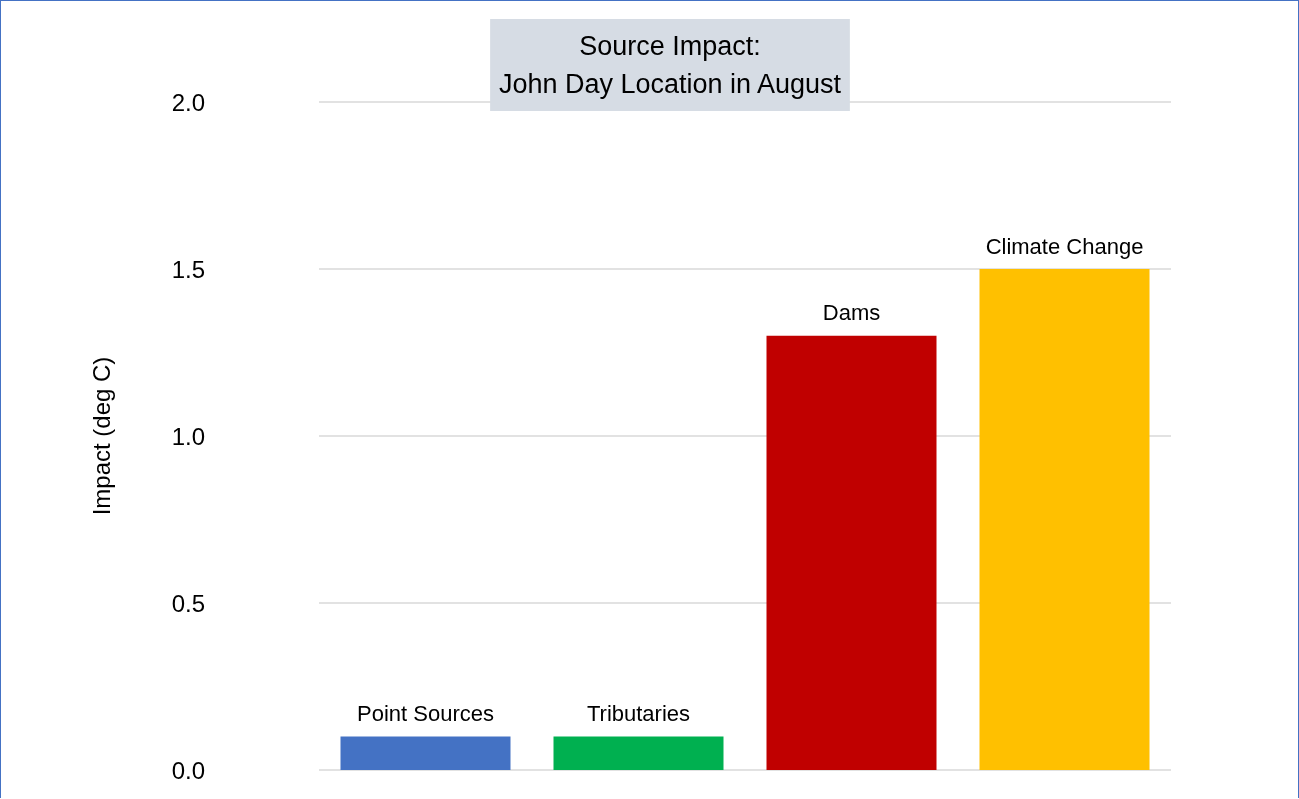 This screenshot has height=799, width=1299. I want to click on y-tick-label: 0.5, so click(188, 603).